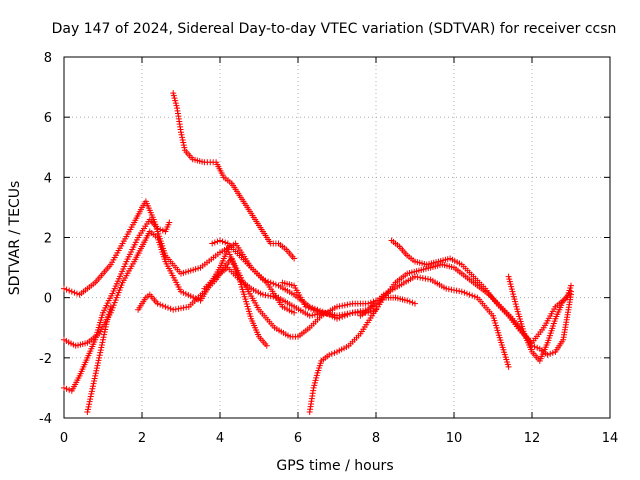 The width and height of the screenshot is (640, 480). I want to click on y-tick-label: -4, so click(45, 419).